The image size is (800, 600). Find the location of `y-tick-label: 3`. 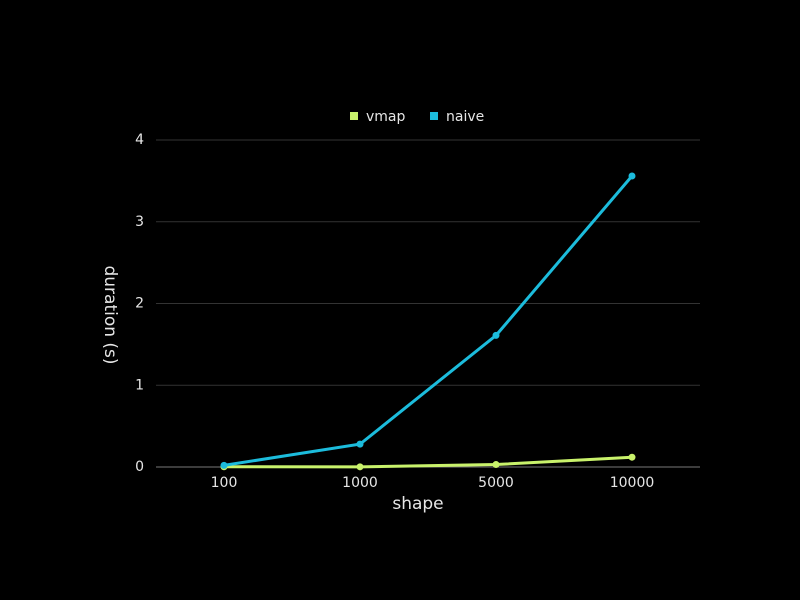

y-tick-label: 3 is located at coordinates (139, 222).